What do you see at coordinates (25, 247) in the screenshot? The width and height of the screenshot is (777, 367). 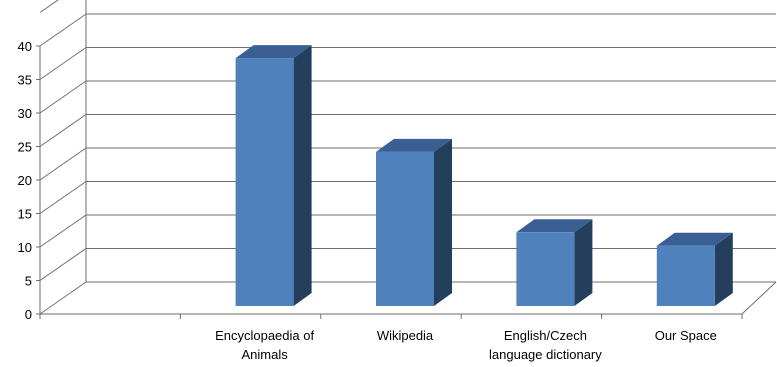 I see `y-tick-label: 10` at bounding box center [25, 247].